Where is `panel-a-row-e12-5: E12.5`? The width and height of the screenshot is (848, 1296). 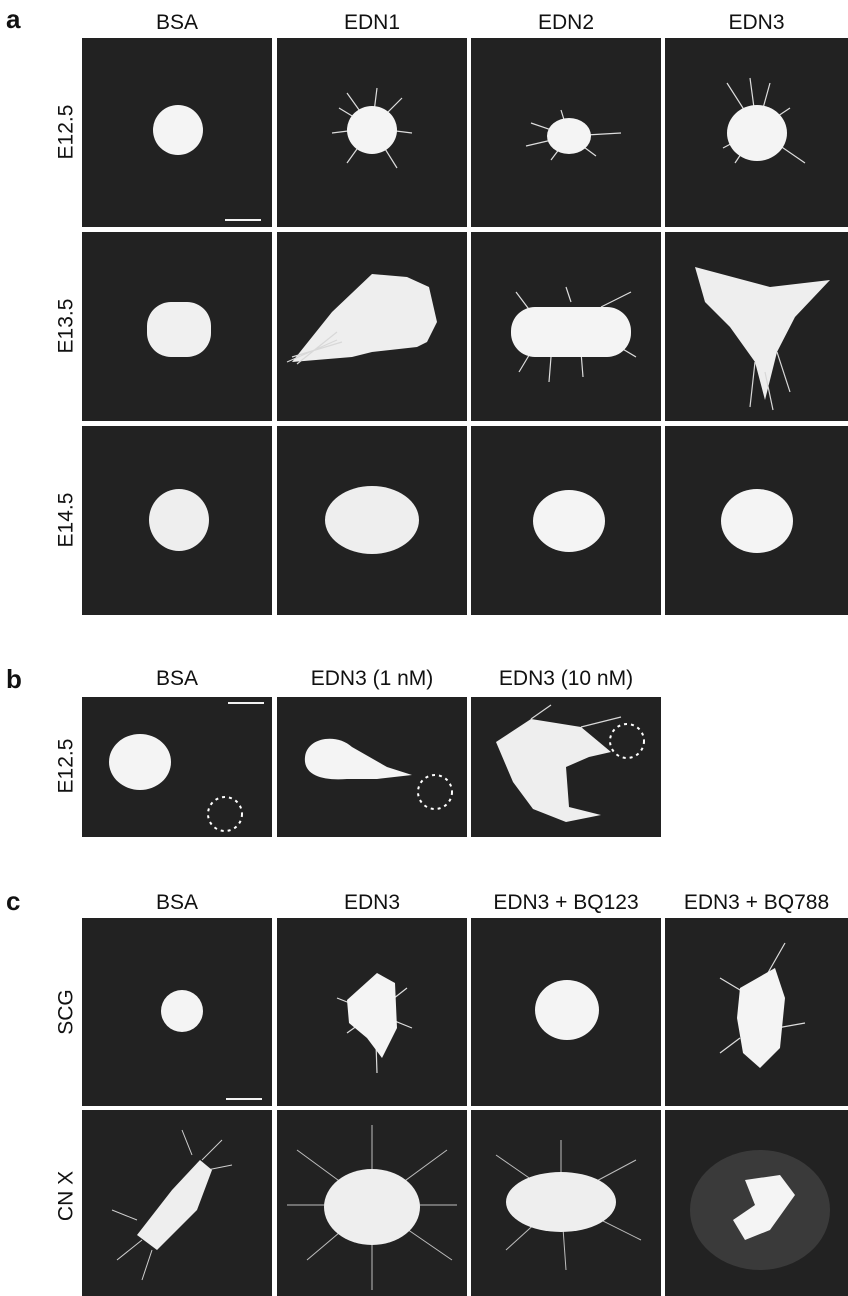 panel-a-row-e12-5: E12.5 is located at coordinates (66, 132).